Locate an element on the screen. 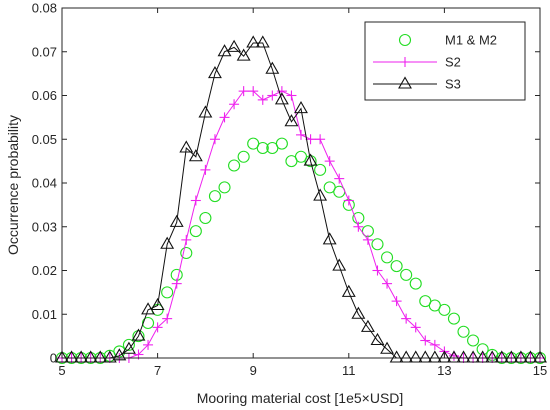 This screenshot has height=410, width=550. y-tick-label: 0.07 is located at coordinates (44, 51).